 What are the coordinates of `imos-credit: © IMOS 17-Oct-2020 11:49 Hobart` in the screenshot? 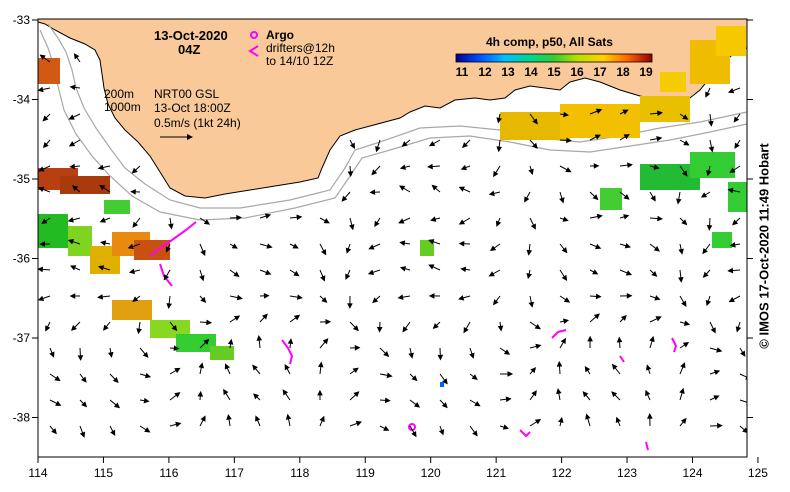 It's located at (764, 246).